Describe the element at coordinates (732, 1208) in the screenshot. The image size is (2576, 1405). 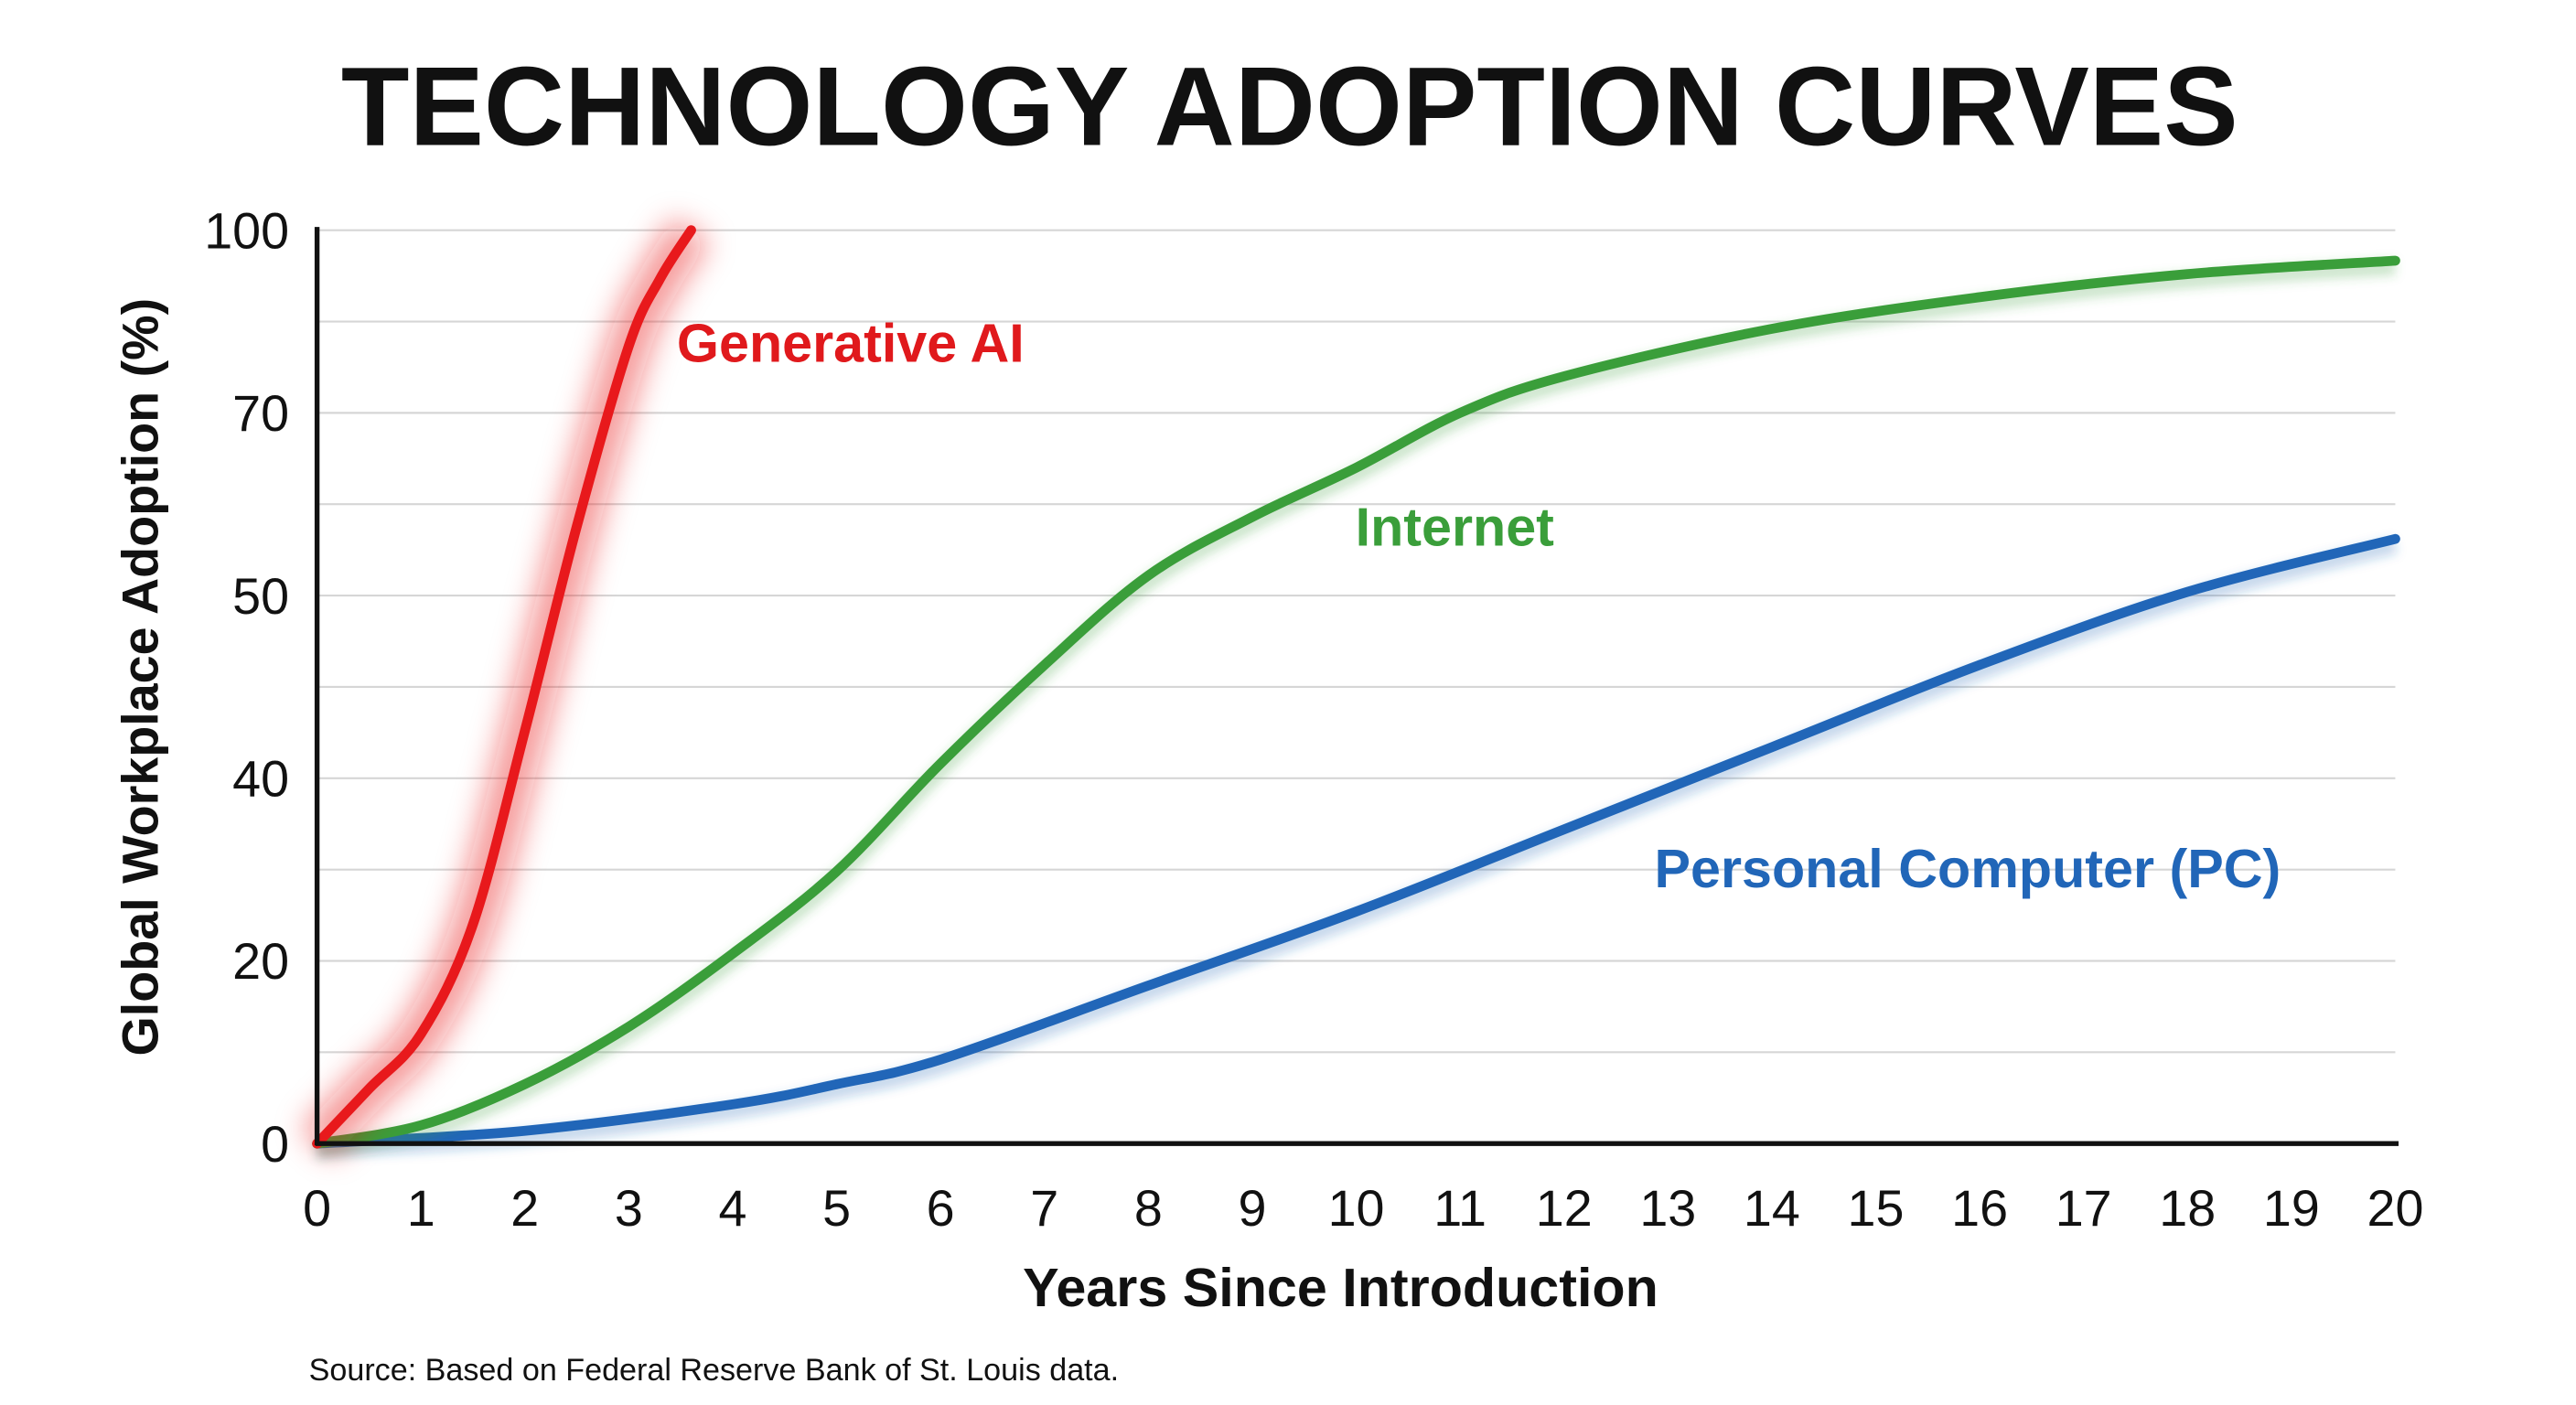
I see `x-tick-label: 4` at that location.